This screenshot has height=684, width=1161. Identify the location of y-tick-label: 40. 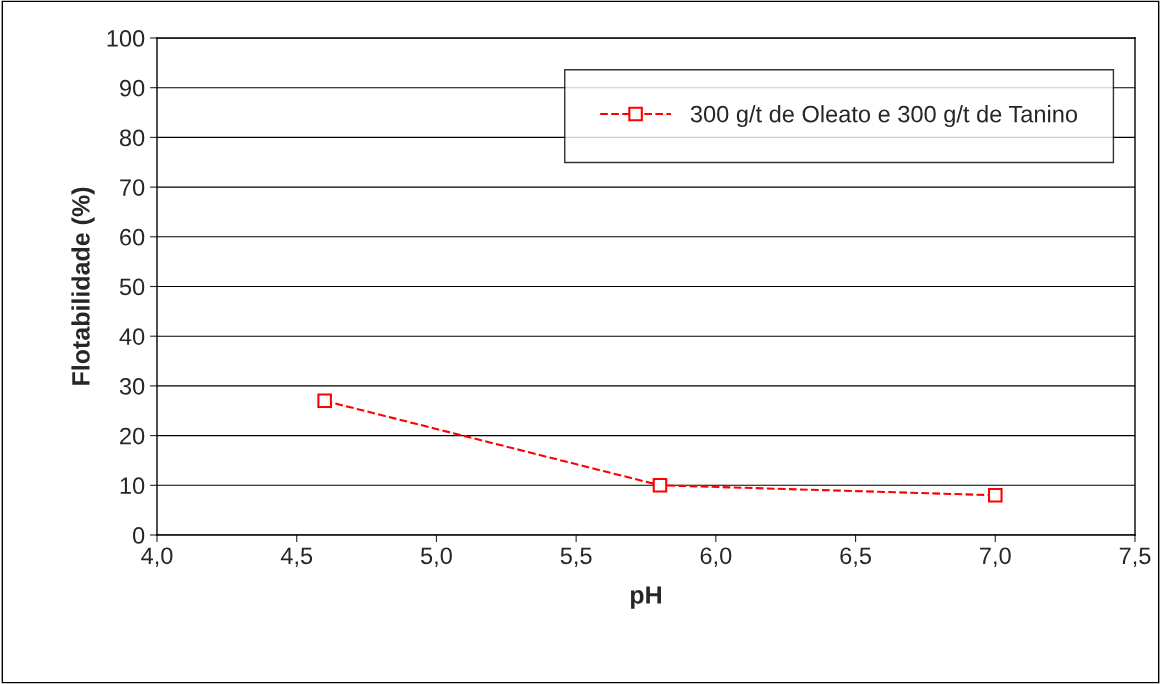
(132, 336).